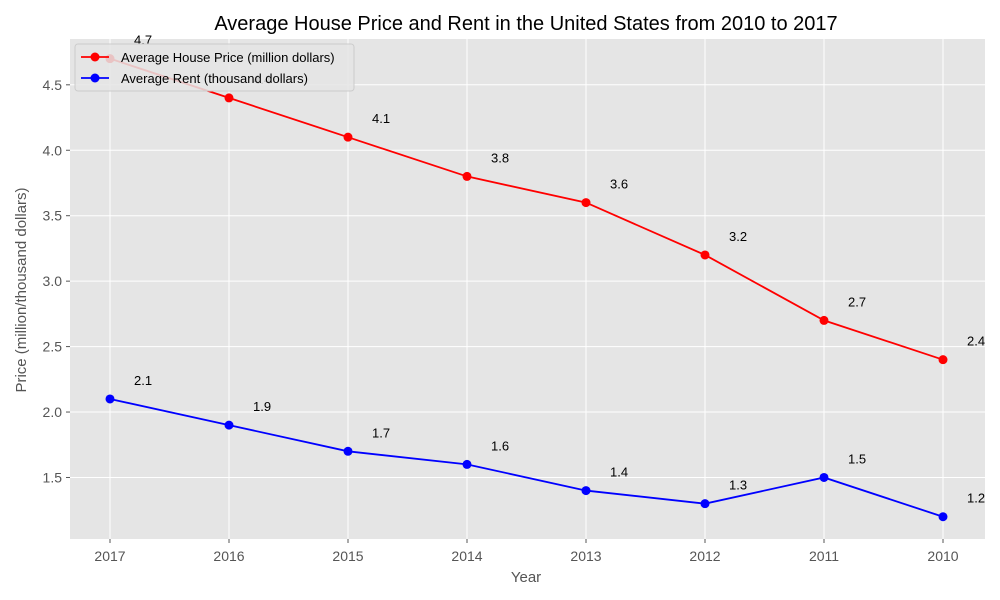 The height and width of the screenshot is (600, 1000). I want to click on data-label: 3.2, so click(738, 236).